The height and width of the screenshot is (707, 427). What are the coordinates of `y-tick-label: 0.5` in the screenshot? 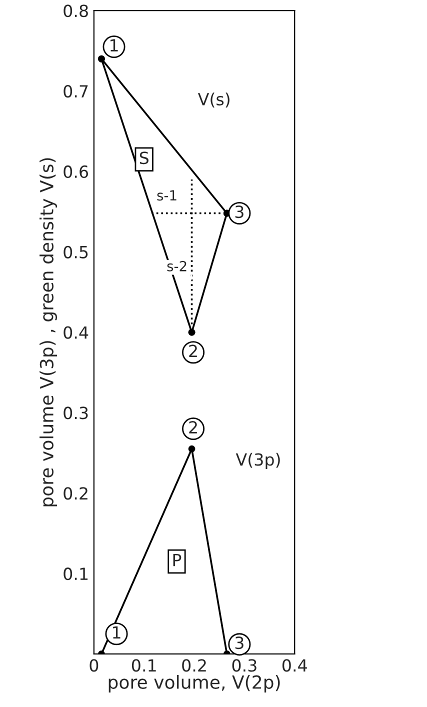 It's located at (76, 252).